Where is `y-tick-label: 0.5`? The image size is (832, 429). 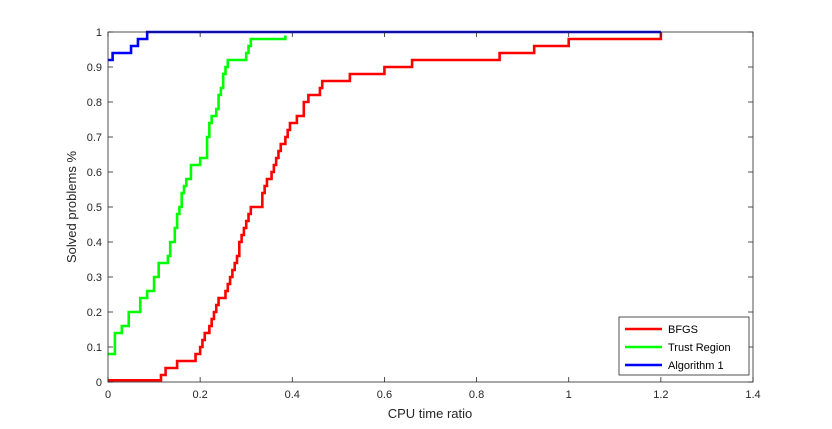 y-tick-label: 0.5 is located at coordinates (94, 208).